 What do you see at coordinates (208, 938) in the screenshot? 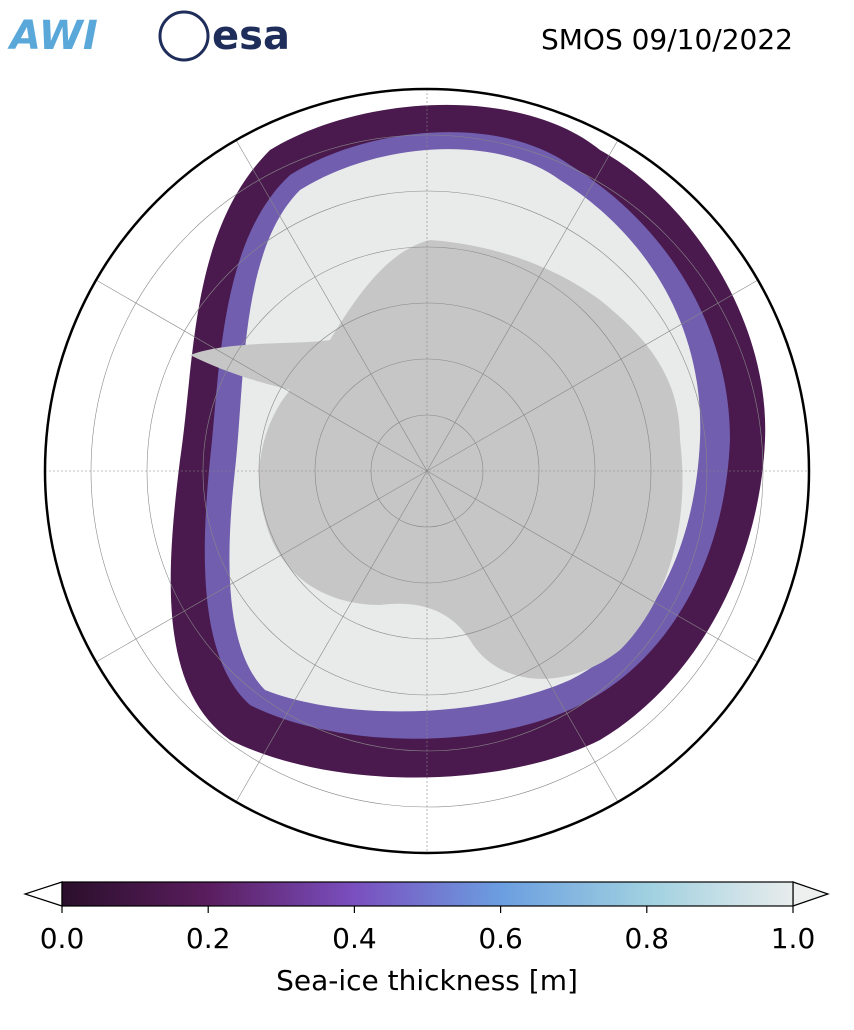
I see `colorbar-tick-label: 0.2` at bounding box center [208, 938].